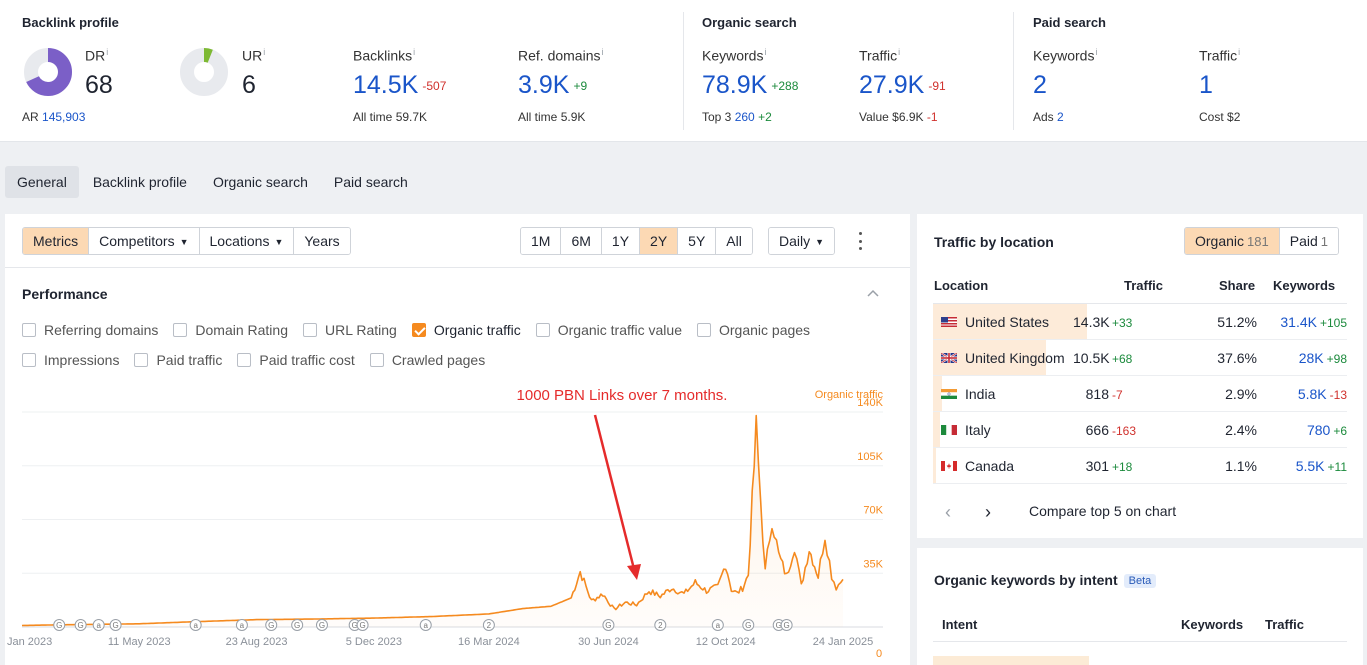  What do you see at coordinates (350, 330) in the screenshot?
I see `checkbox-url-rating: URL Rating` at bounding box center [350, 330].